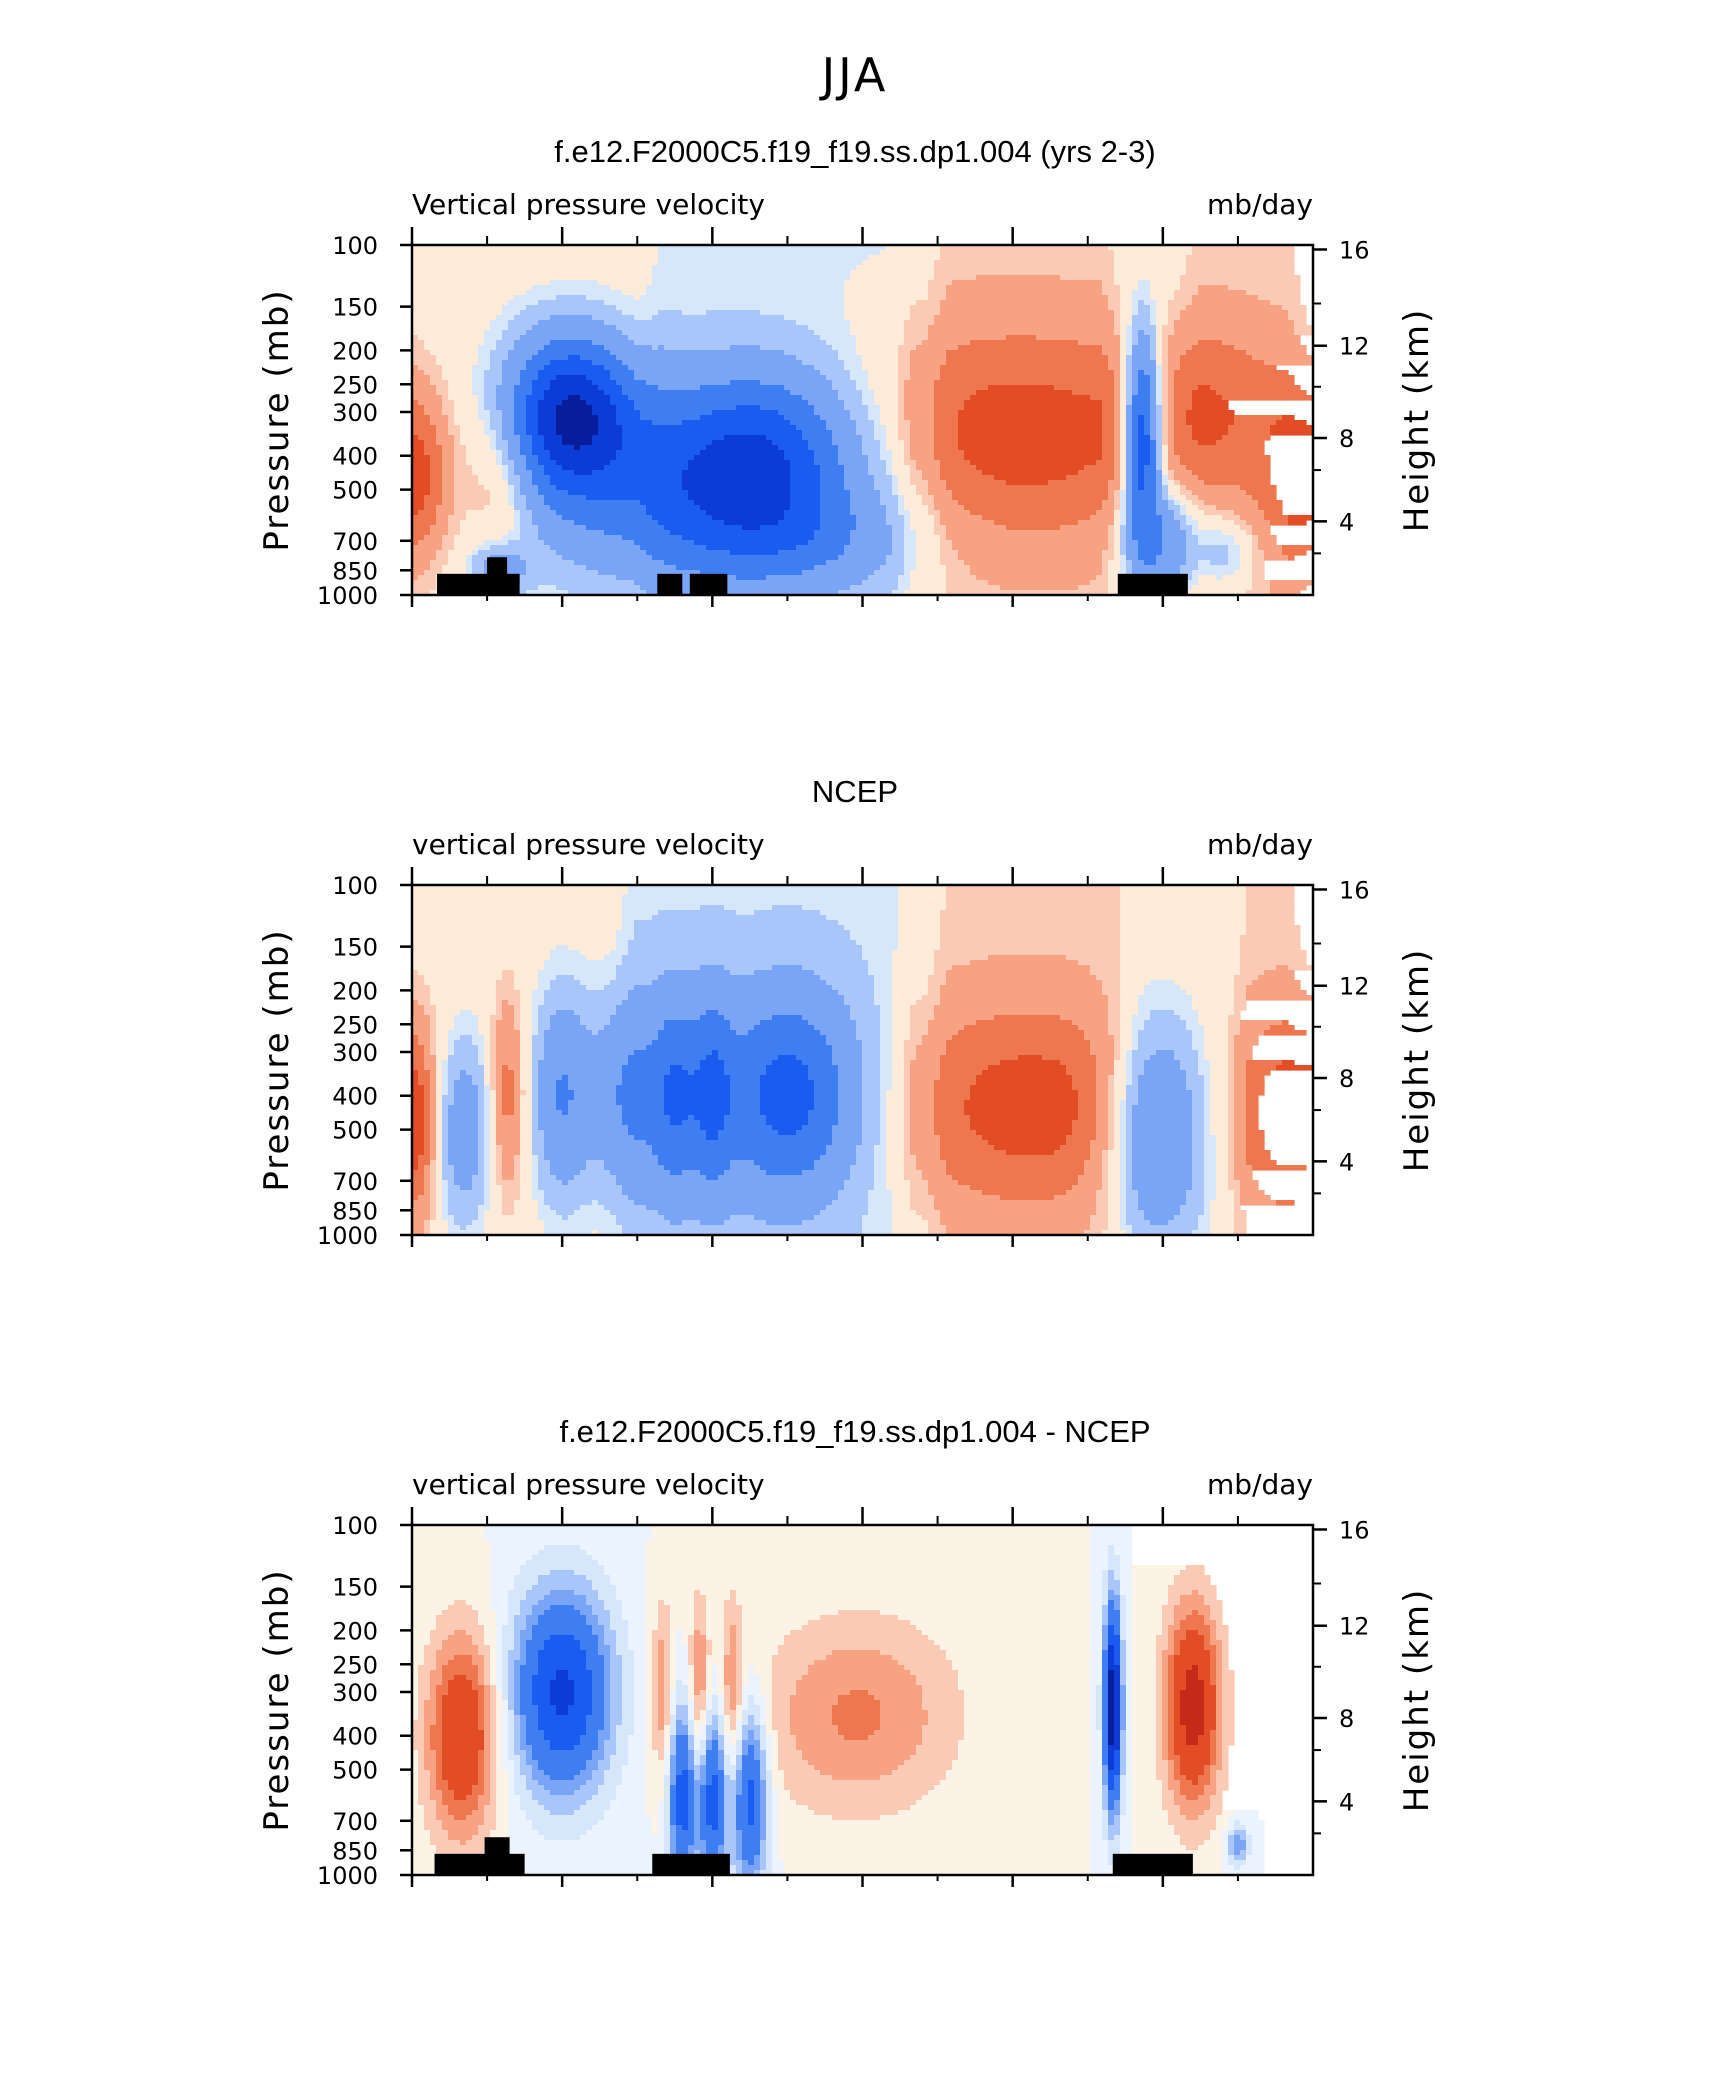 The width and height of the screenshot is (1710, 2074). I want to click on y-tick-label: 500, so click(355, 491).